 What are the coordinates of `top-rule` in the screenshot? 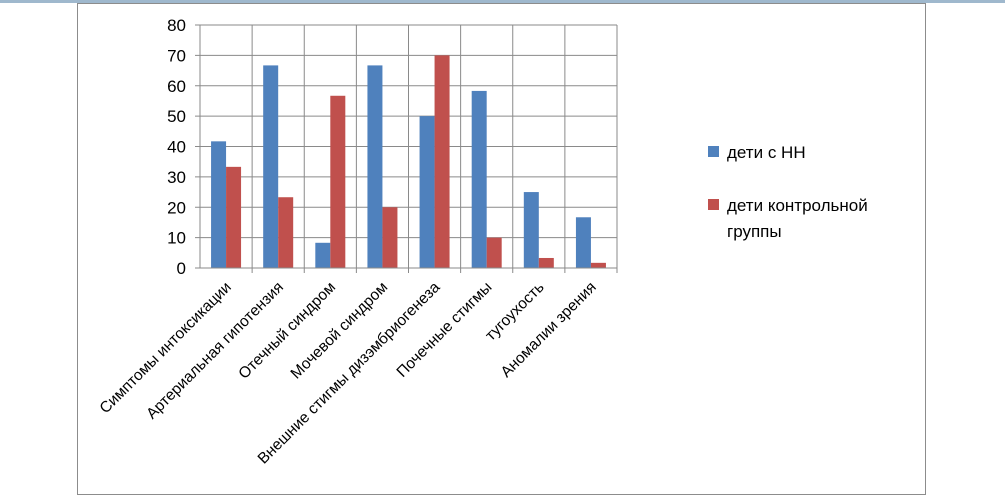 It's located at (502, 1).